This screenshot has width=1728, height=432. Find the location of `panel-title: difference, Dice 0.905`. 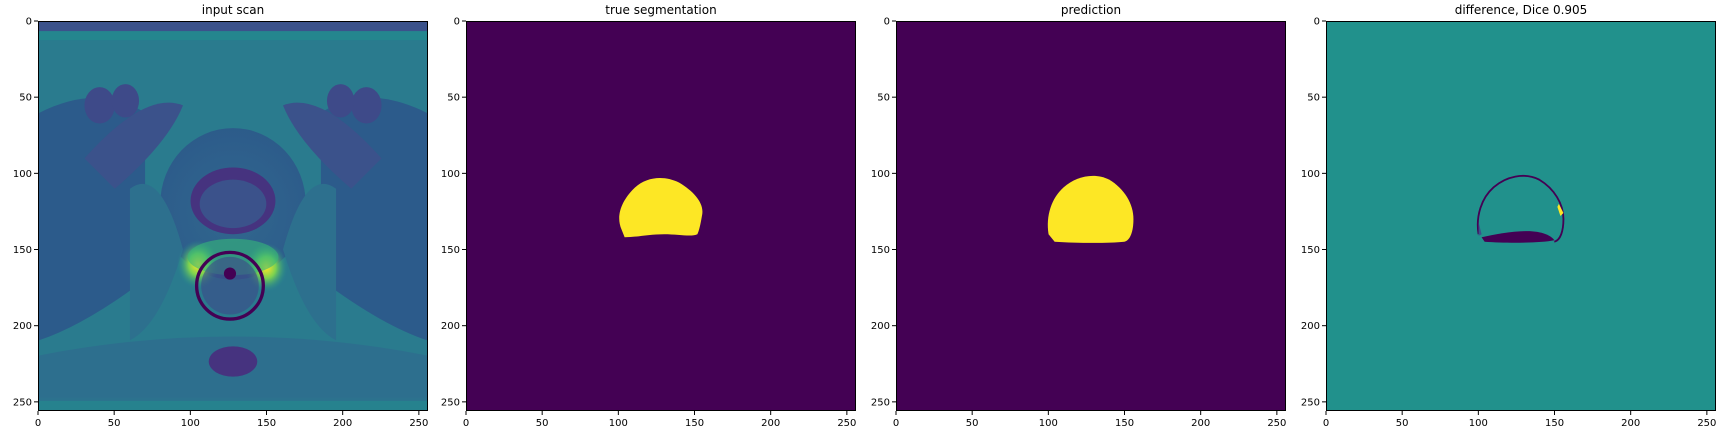

panel-title: difference, Dice 0.905 is located at coordinates (1521, 10).